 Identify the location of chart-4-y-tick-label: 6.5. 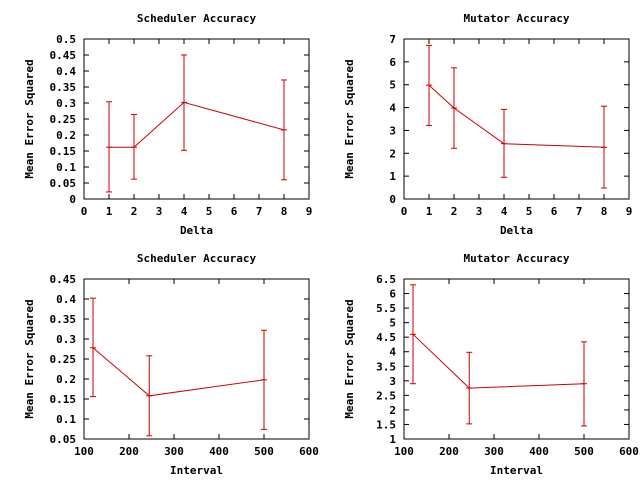
(386, 279).